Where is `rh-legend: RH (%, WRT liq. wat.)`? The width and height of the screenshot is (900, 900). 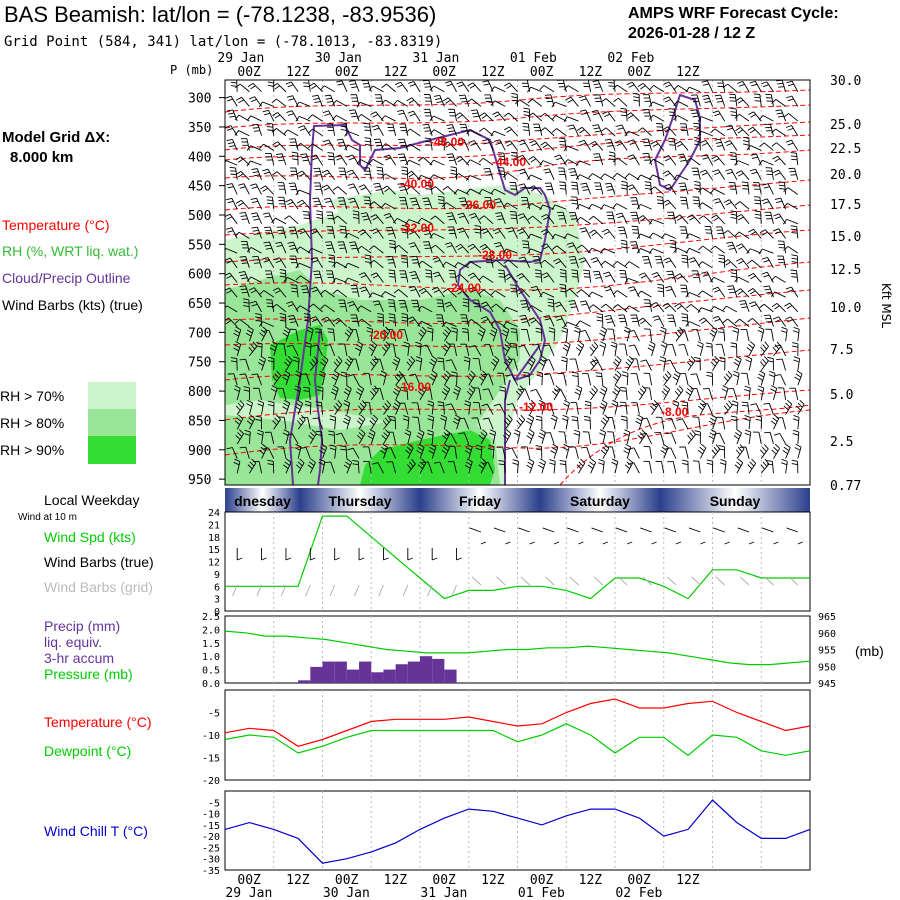
rh-legend: RH (%, WRT liq. wat.) is located at coordinates (70, 251).